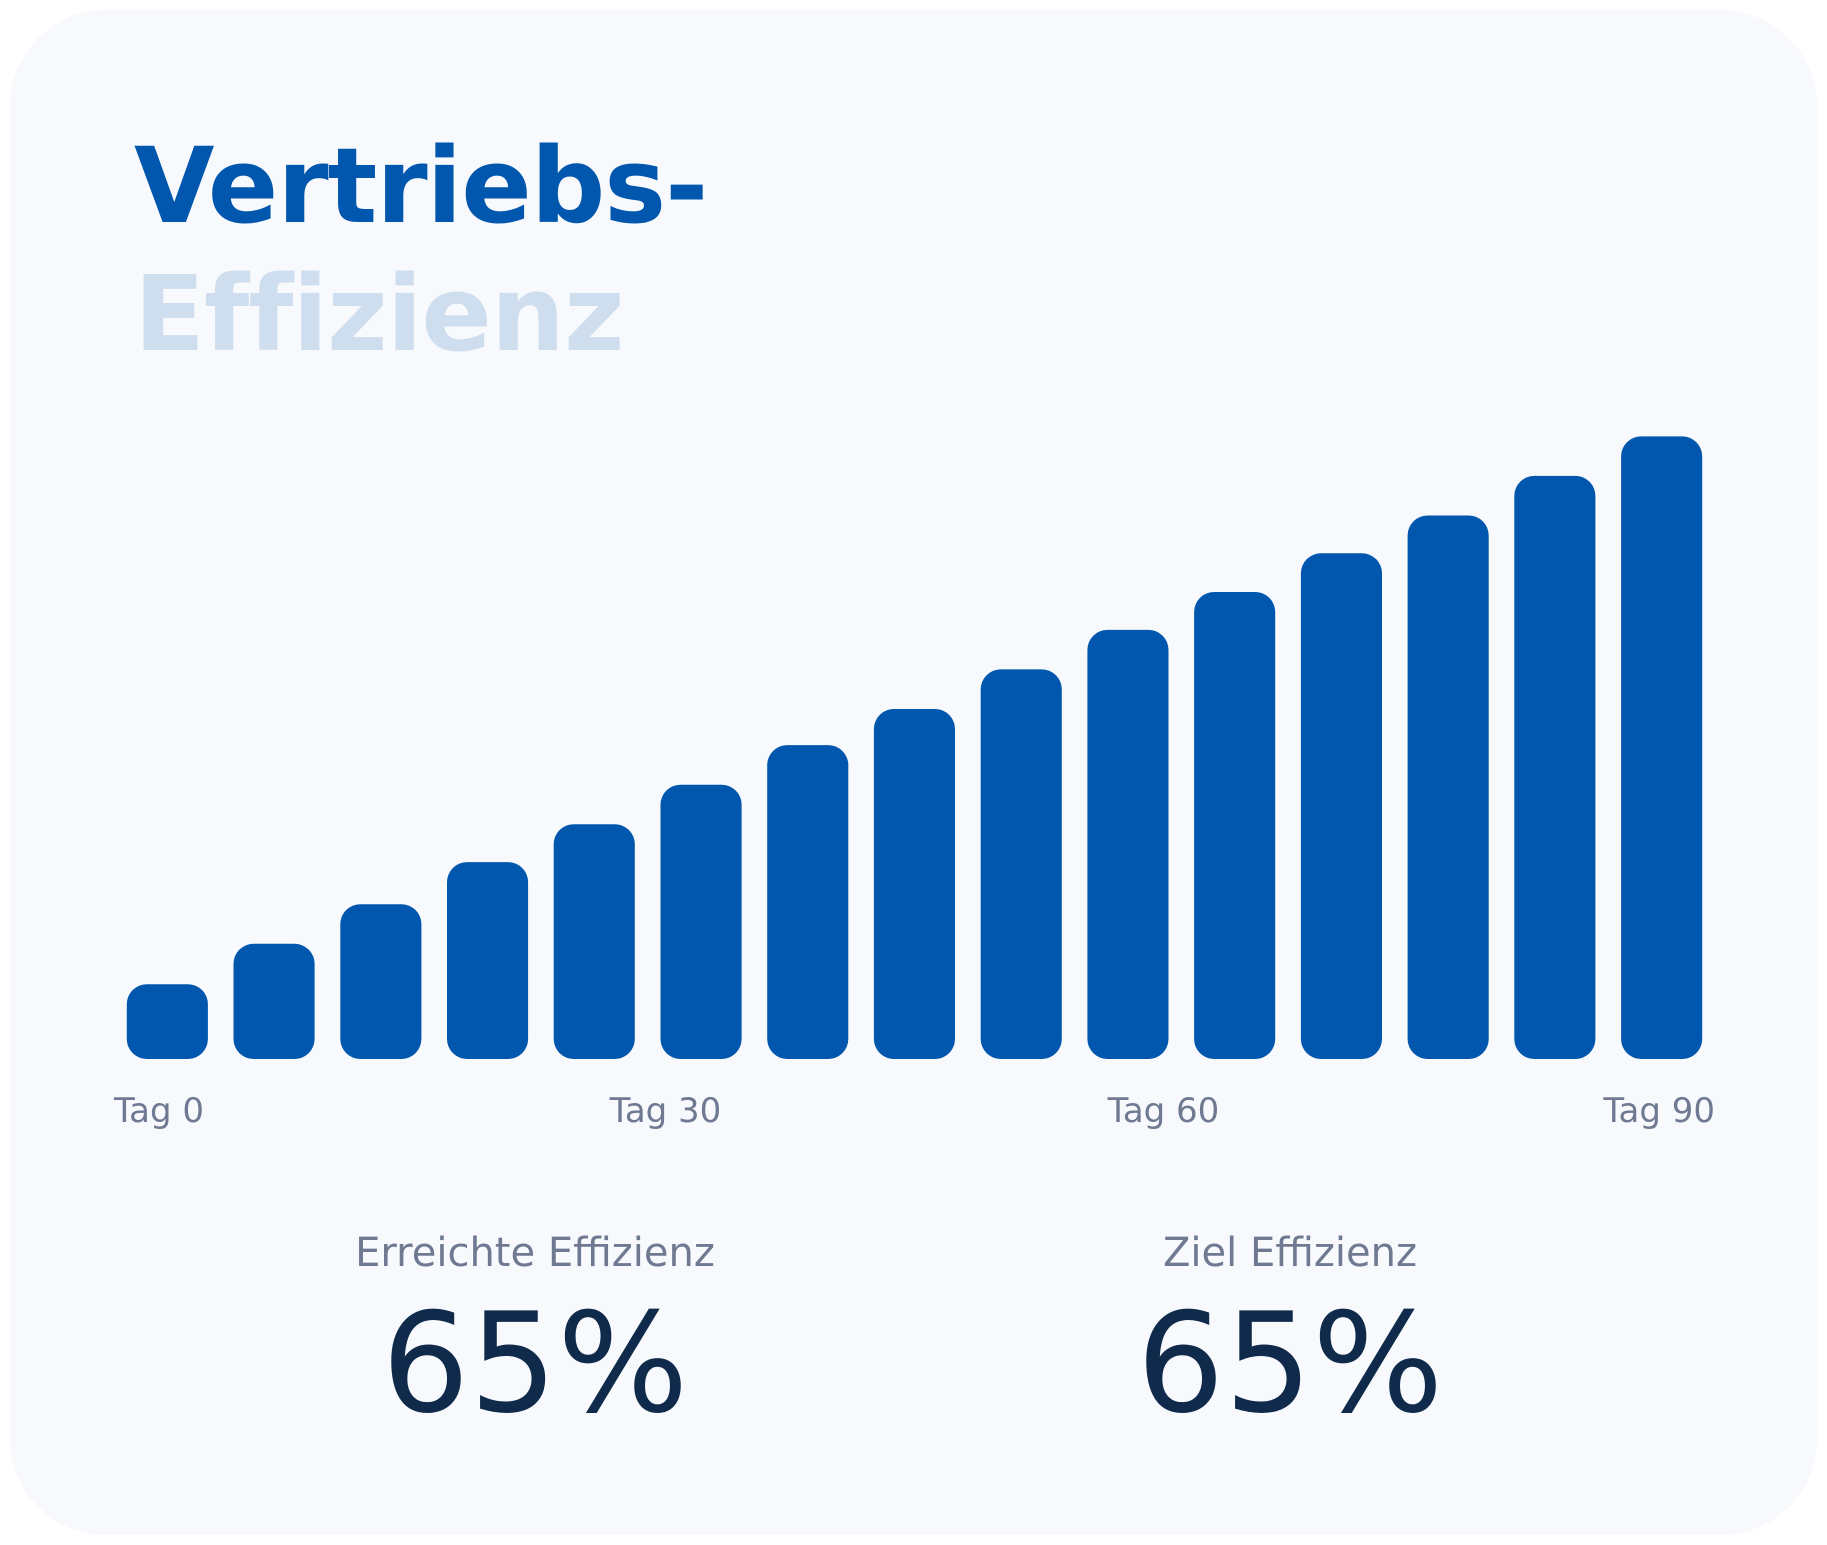  I want to click on title-line-1: Vertriebs-, so click(421, 186).